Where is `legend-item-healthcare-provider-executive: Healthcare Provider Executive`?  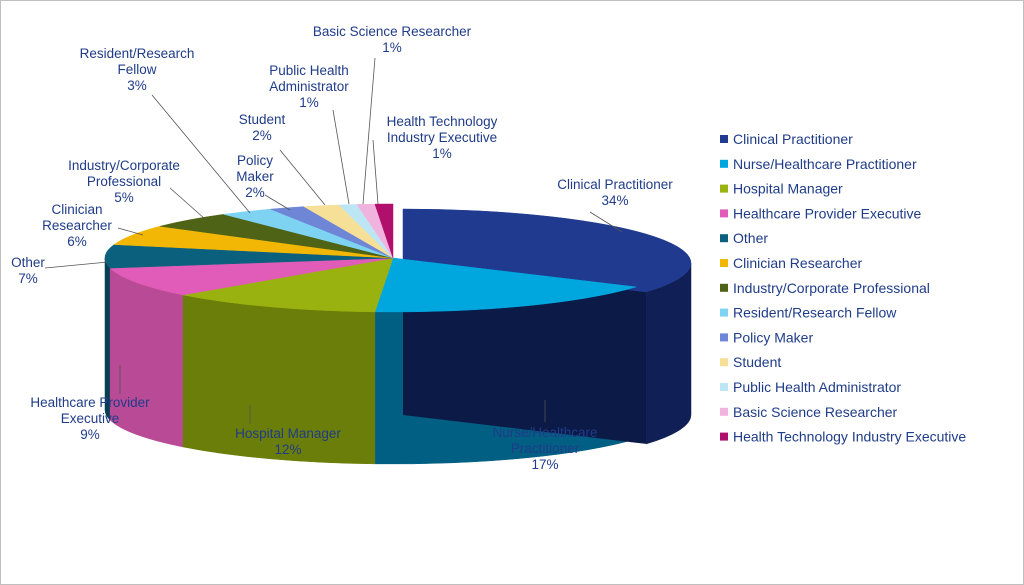
legend-item-healthcare-provider-executive: Healthcare Provider Executive is located at coordinates (821, 213).